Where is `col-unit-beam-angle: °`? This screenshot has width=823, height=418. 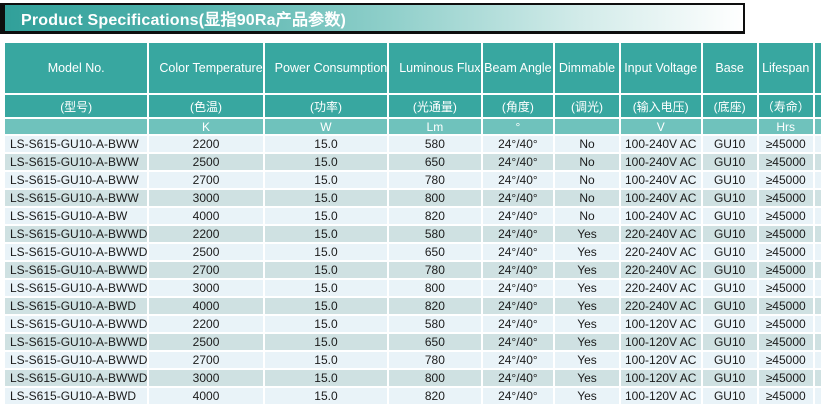
col-unit-beam-angle: ° is located at coordinates (518, 126).